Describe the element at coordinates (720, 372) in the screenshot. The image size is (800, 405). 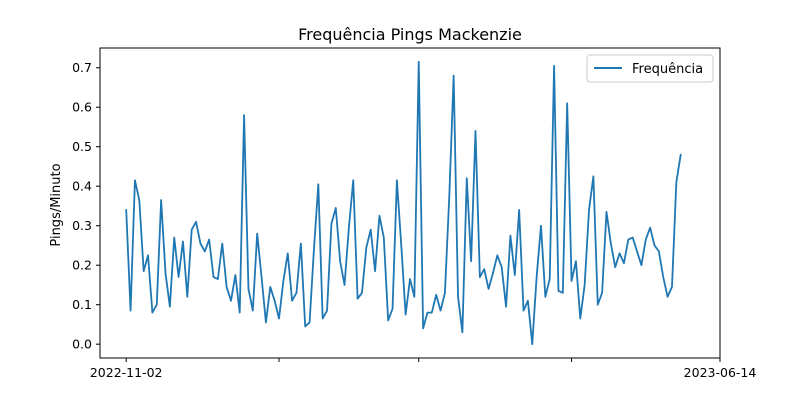
I see `x-tick-label: 2023-06-14` at that location.